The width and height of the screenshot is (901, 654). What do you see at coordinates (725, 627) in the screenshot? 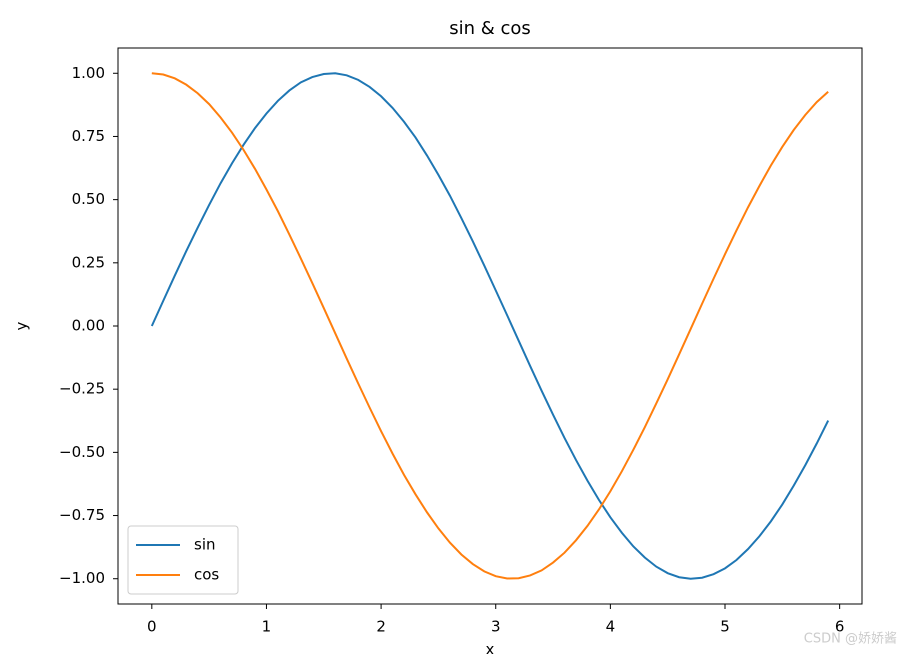
I see `x-tick-label: 5` at bounding box center [725, 627].